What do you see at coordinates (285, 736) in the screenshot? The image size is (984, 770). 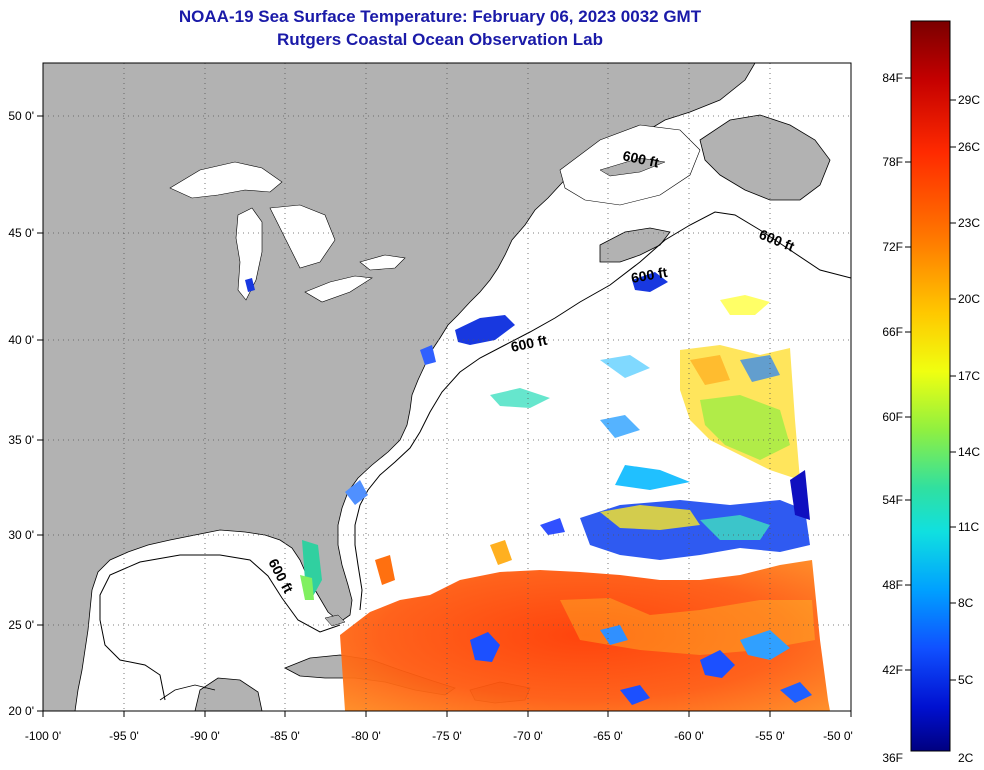 I see `x-tick-label: -85 0'` at bounding box center [285, 736].